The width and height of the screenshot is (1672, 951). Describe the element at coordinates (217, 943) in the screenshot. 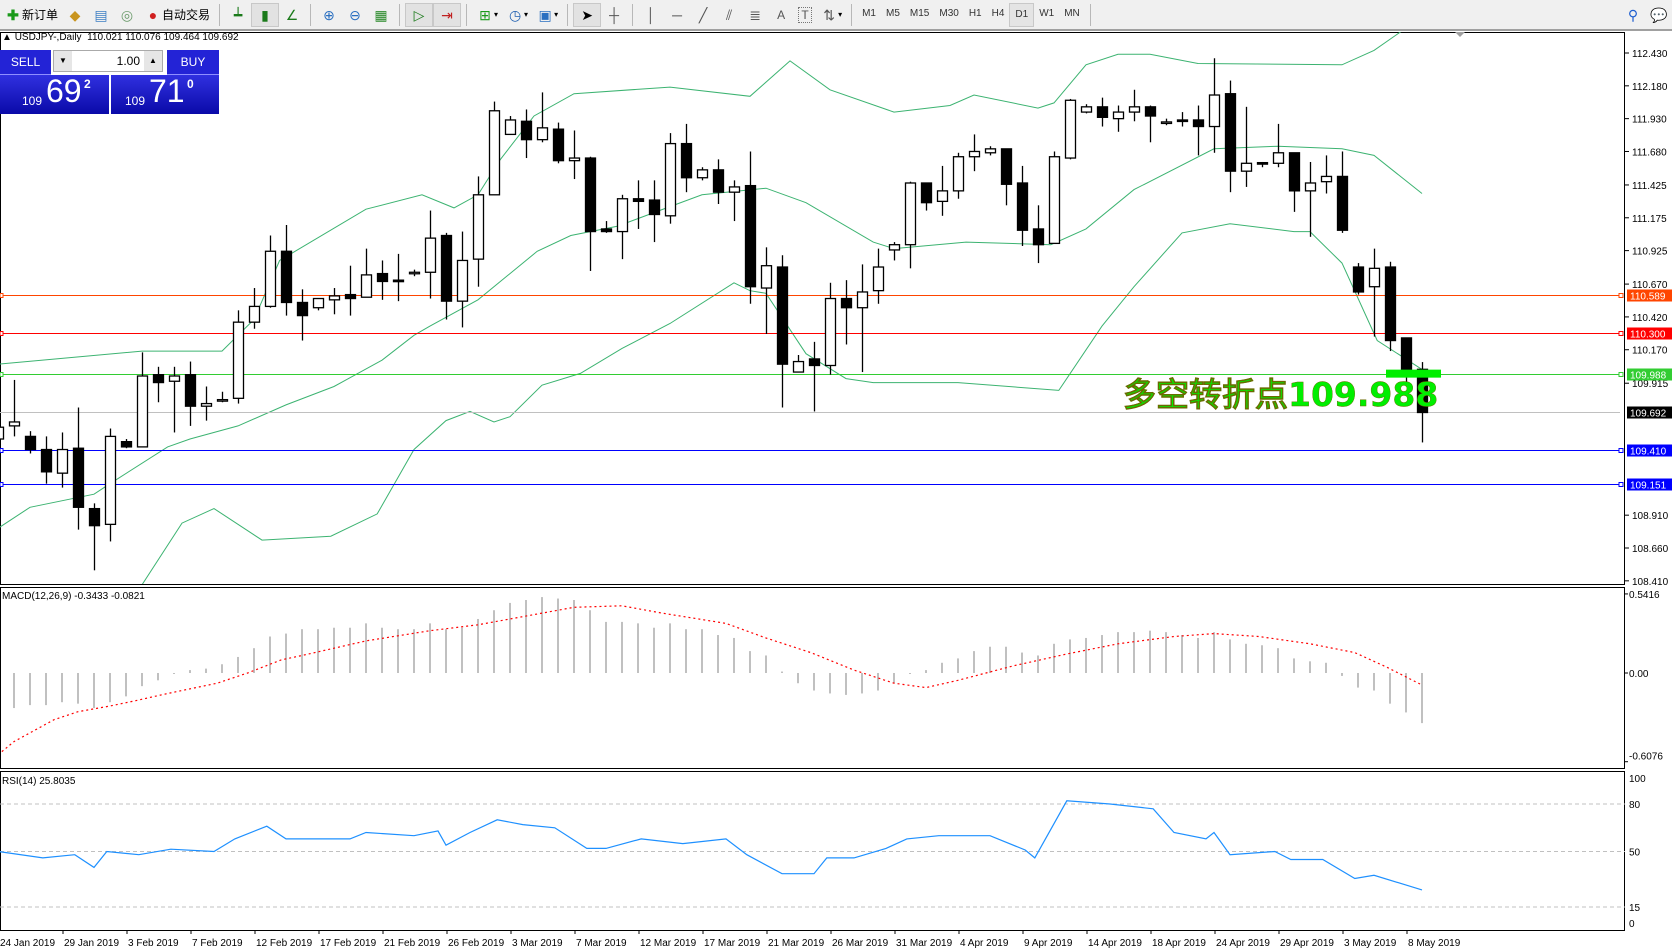

I see `date-label: 7 Feb 2019` at that location.